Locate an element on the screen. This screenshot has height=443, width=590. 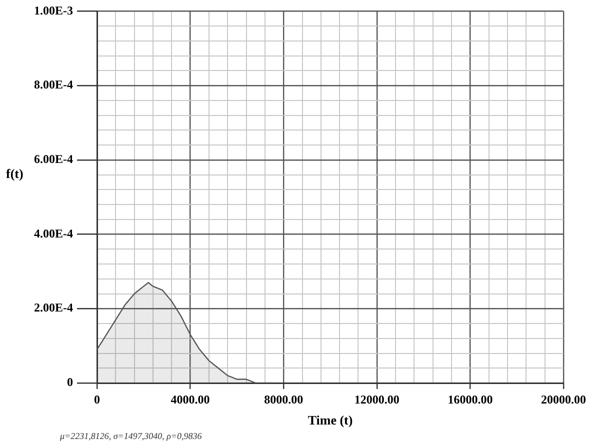
y-tick-label: 8.00E-4 is located at coordinates (53, 85).